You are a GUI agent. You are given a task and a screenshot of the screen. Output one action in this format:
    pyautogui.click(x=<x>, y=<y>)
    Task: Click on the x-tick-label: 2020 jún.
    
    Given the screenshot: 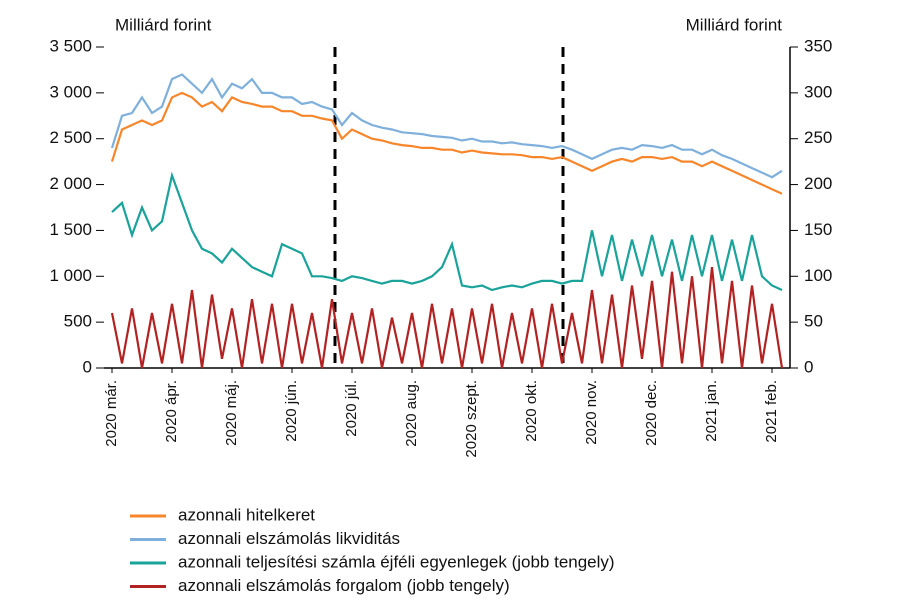 What is the action you would take?
    pyautogui.click(x=291, y=411)
    